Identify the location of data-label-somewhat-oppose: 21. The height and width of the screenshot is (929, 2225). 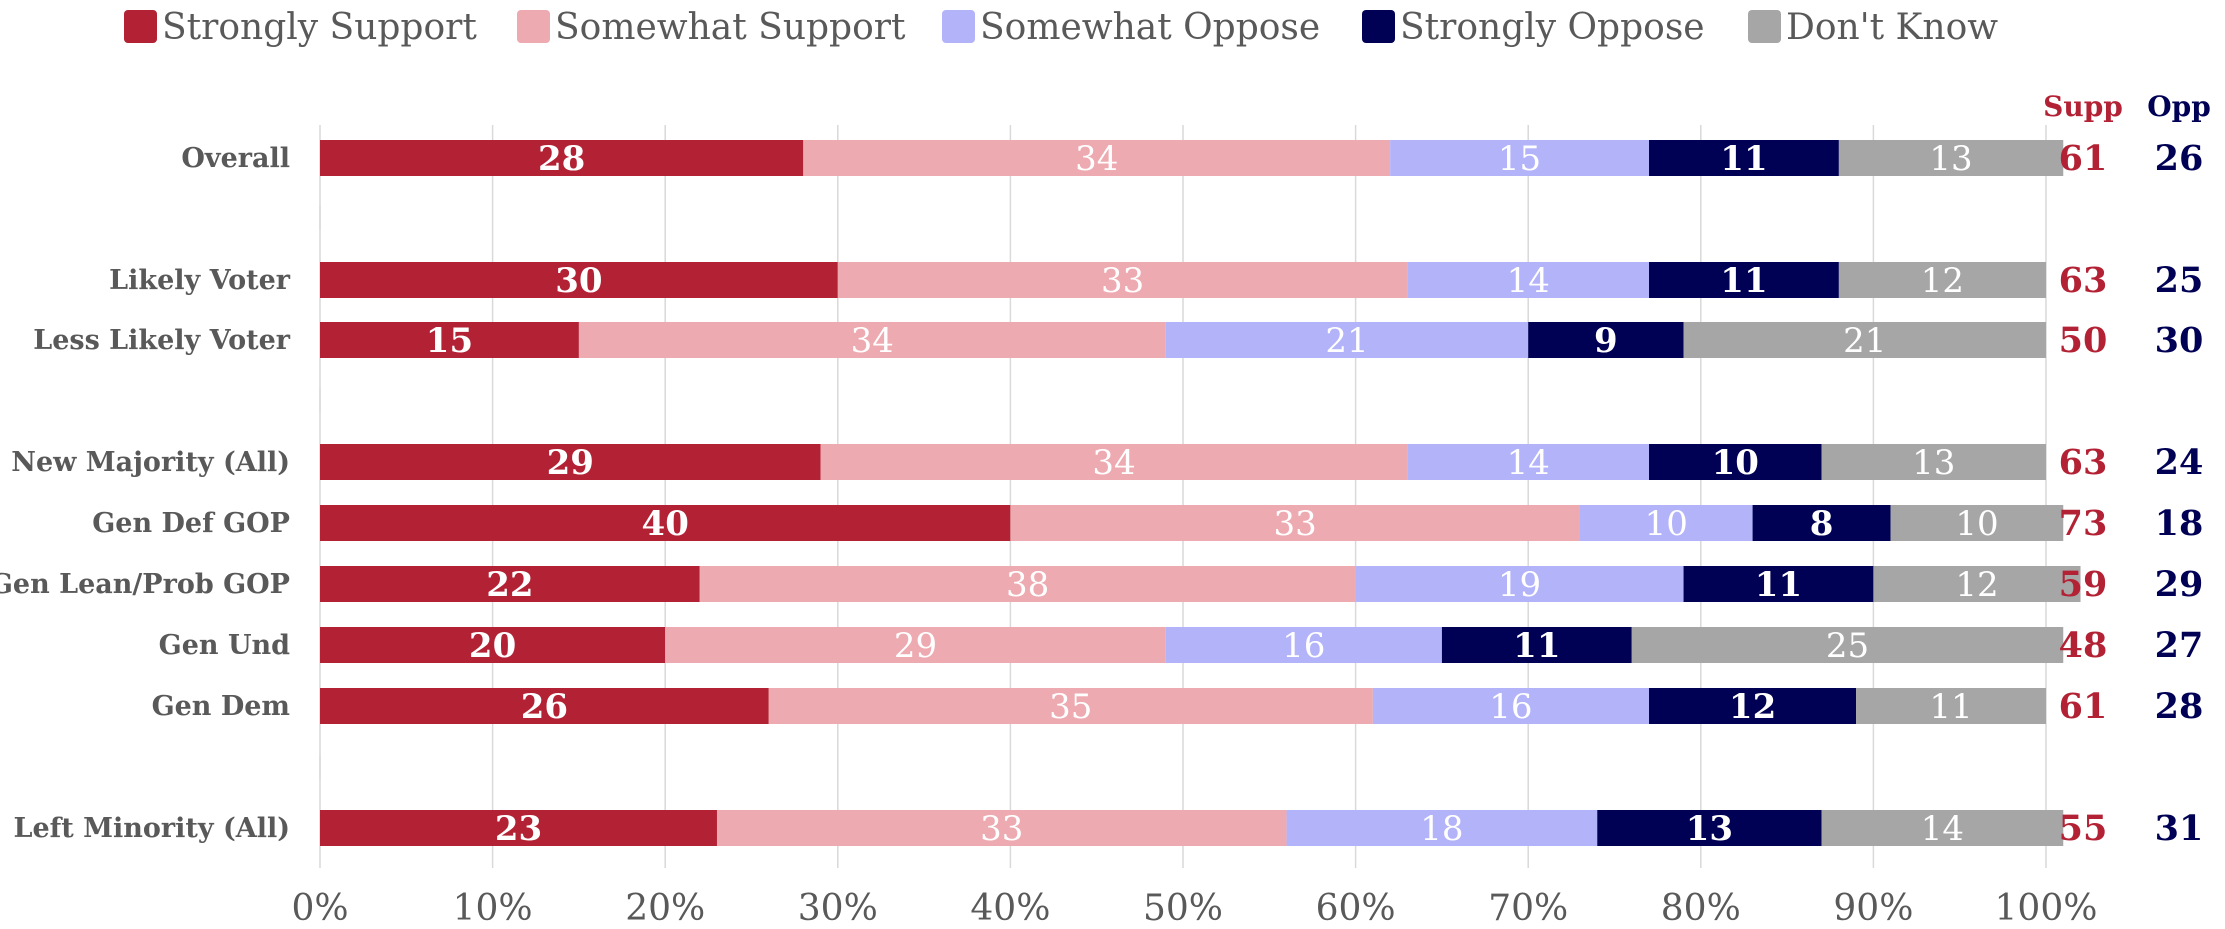
(1346, 341).